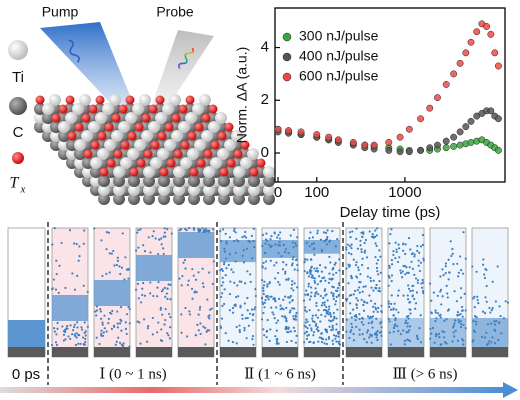 This screenshot has height=400, width=520. What do you see at coordinates (196, 245) in the screenshot?
I see `band` at bounding box center [196, 245].